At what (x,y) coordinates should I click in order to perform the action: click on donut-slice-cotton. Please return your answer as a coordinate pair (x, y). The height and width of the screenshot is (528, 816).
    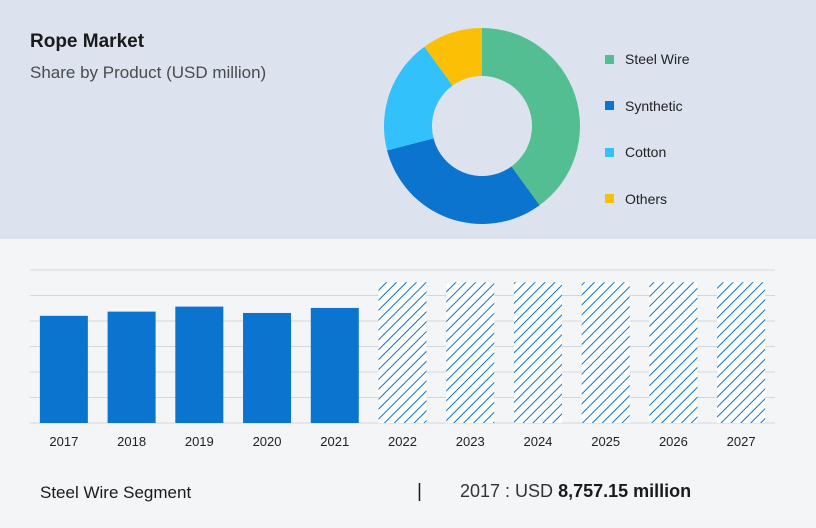
    Looking at the image, I should click on (418, 98).